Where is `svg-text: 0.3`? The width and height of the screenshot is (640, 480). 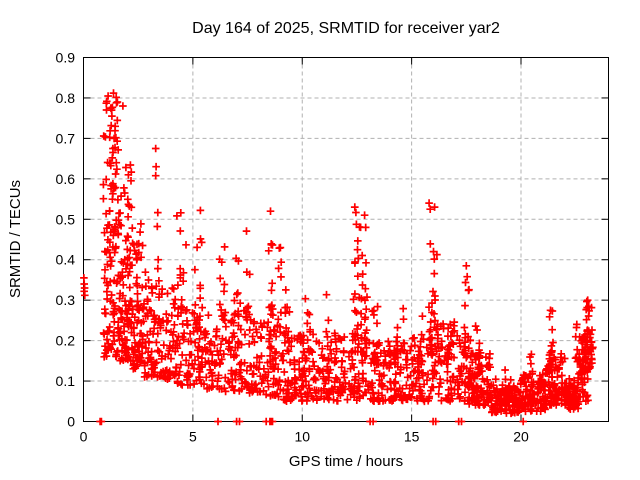
svg-text: 0.3 is located at coordinates (66, 300).